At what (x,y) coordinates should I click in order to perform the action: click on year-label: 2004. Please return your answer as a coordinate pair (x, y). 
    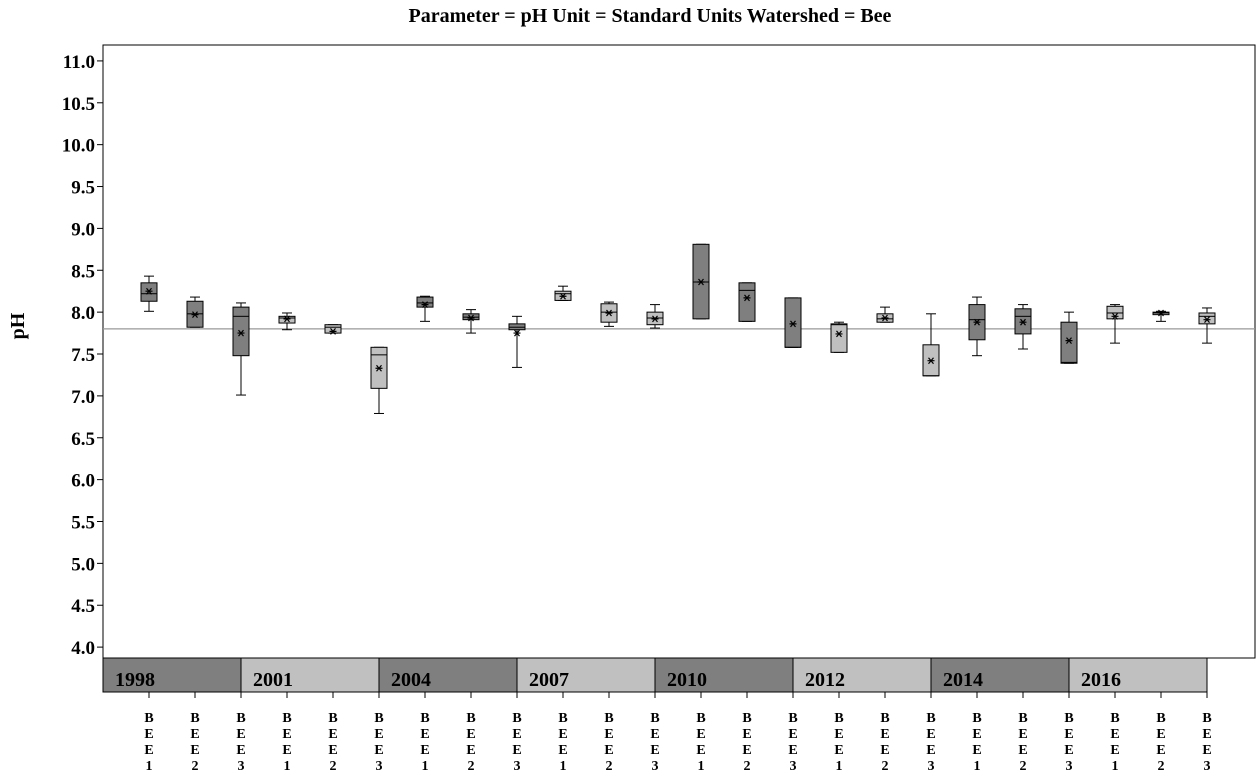
    Looking at the image, I should click on (411, 680).